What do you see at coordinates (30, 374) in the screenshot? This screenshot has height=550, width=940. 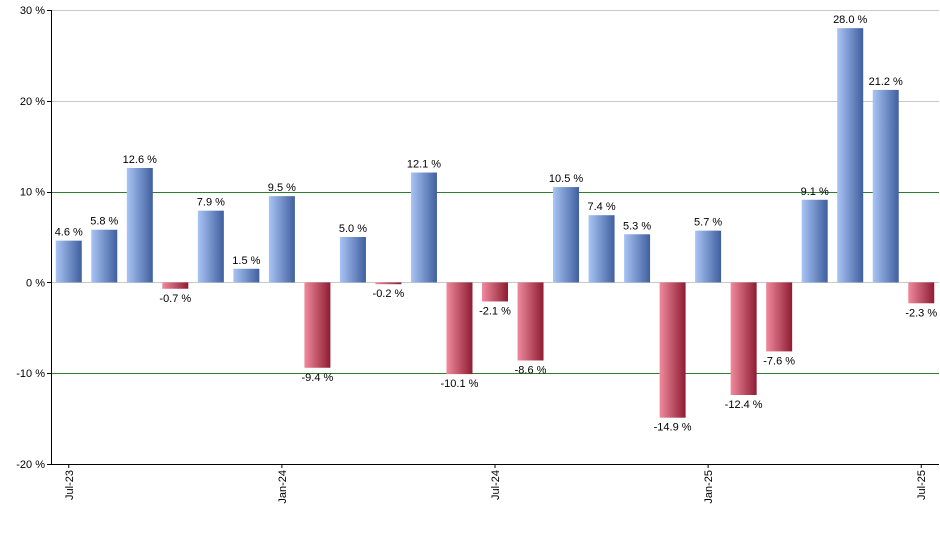 I see `y-tick-label: -10 %` at bounding box center [30, 374].